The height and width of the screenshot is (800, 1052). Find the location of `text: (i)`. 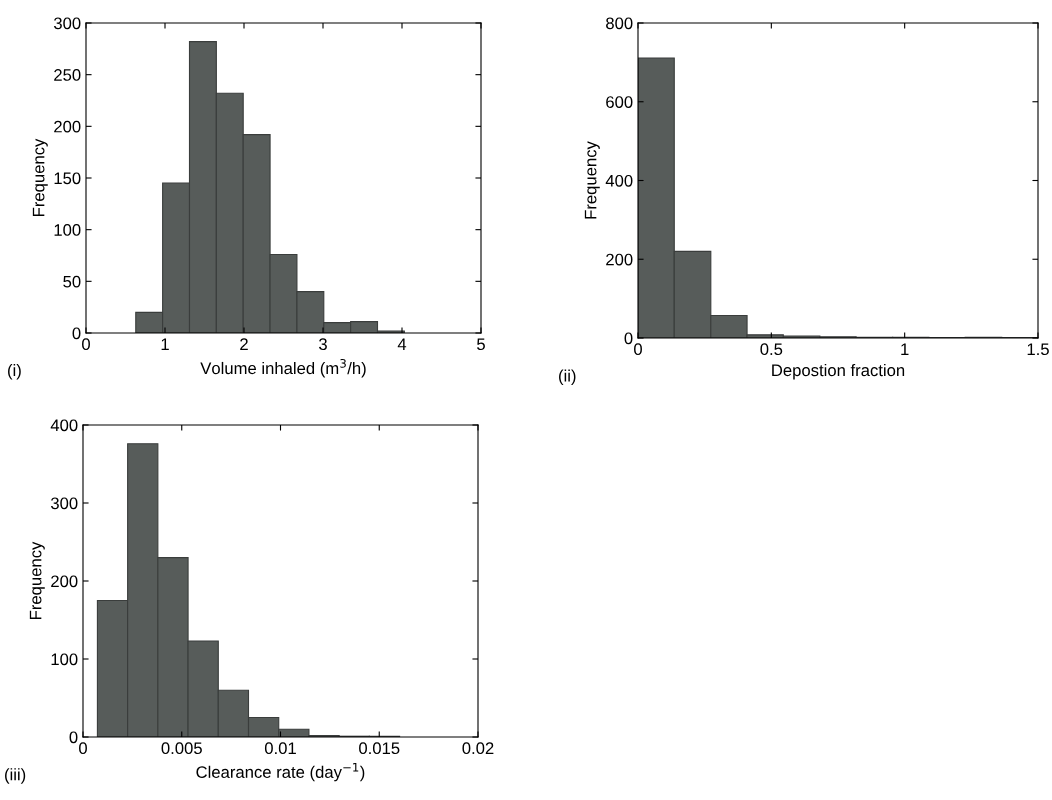

text: (i) is located at coordinates (14, 372).